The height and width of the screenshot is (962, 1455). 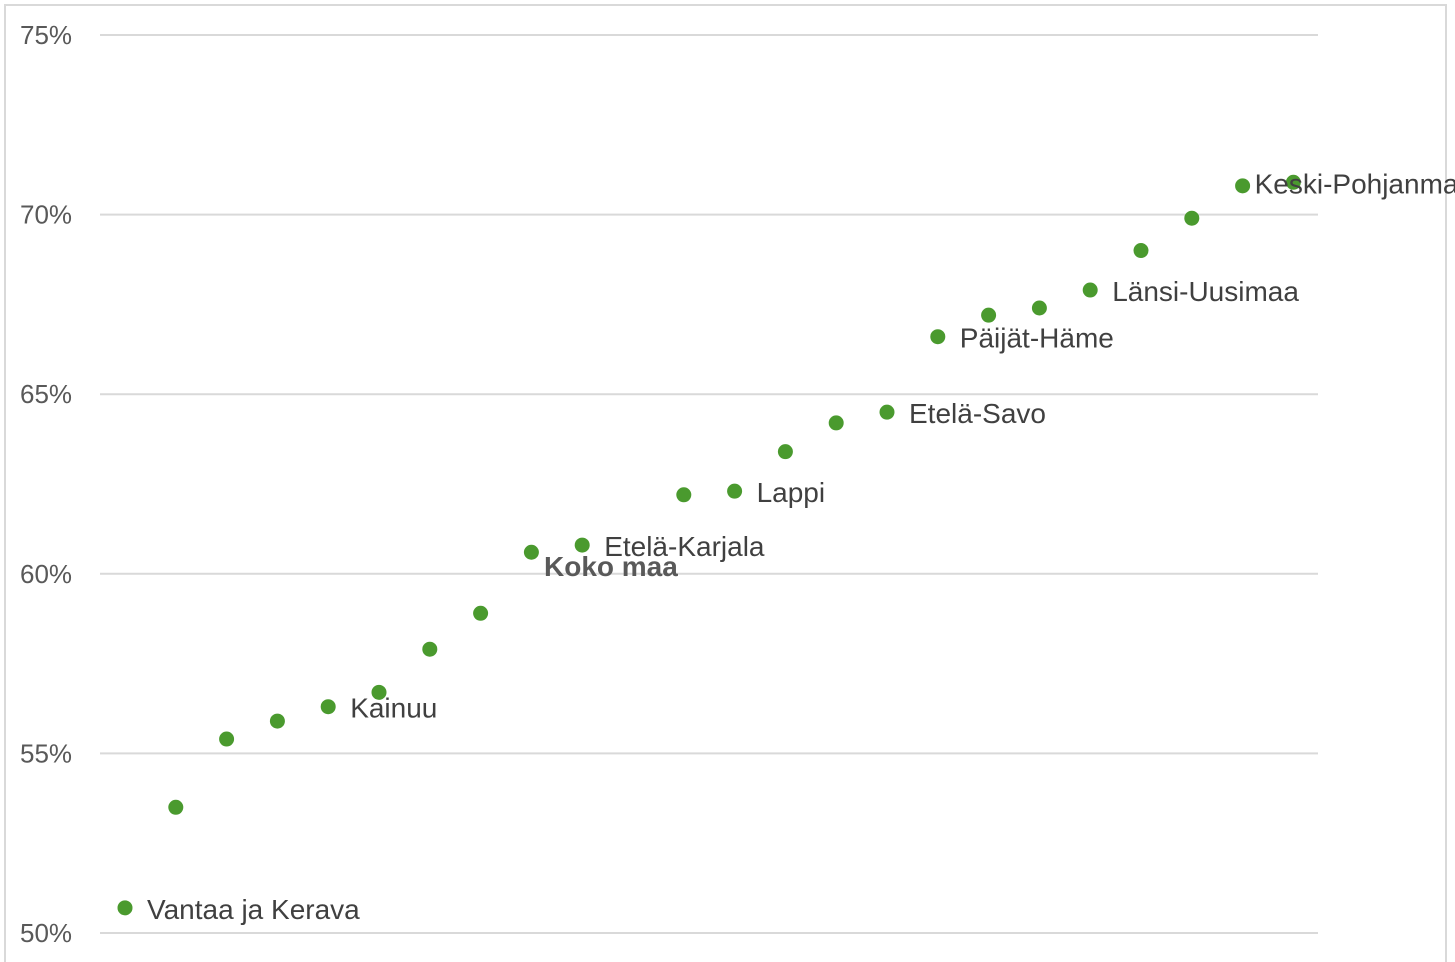 I want to click on point-label: Päijät-Häme, so click(x=1037, y=338).